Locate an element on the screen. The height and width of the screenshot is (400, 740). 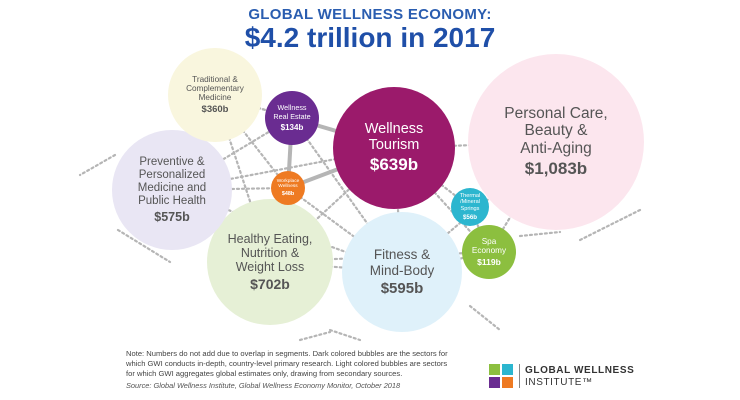
bubble-label: Wellness Tourism is located at coordinates (394, 136).